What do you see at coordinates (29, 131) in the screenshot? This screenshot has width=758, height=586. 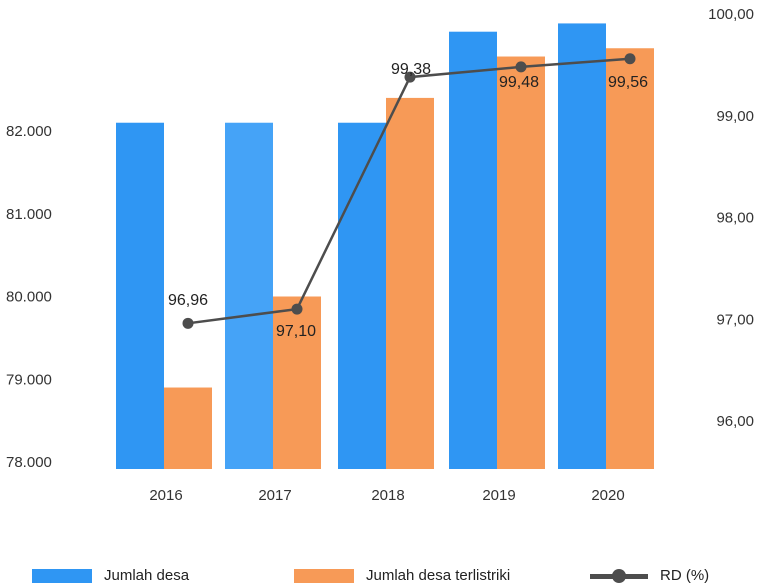 I see `y-left-tick-label: 82.000` at bounding box center [29, 131].